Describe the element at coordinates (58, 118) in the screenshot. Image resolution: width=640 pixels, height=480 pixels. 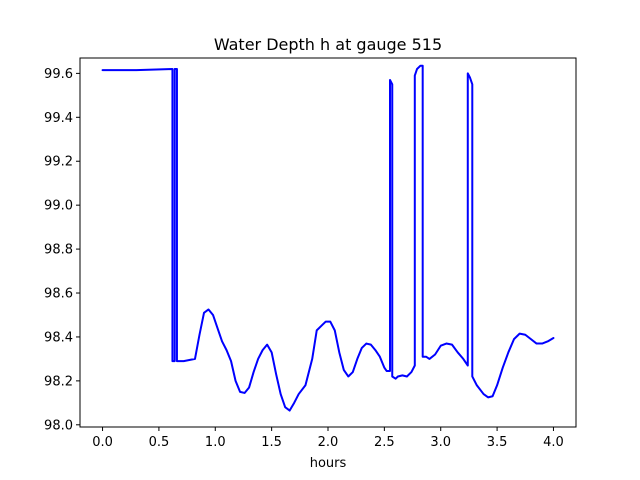
I see `y-tick-label: 99.4` at that location.